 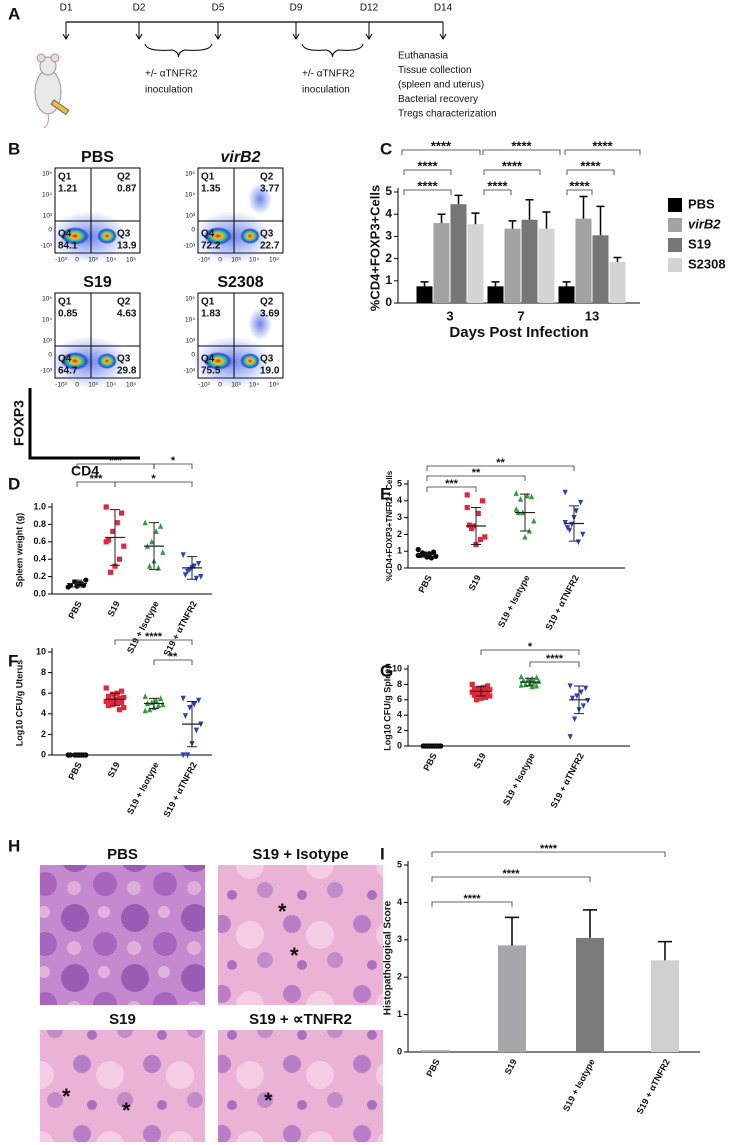 I want to click on flow-y-tick: -10³, so click(x=189, y=246).